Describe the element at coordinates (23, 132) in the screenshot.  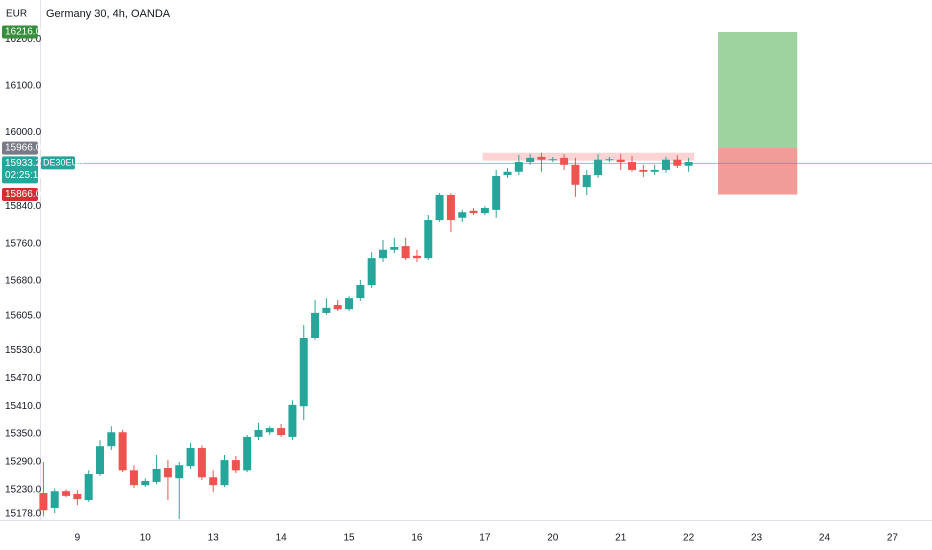
I see `y-tick-label: 16000.0` at that location.